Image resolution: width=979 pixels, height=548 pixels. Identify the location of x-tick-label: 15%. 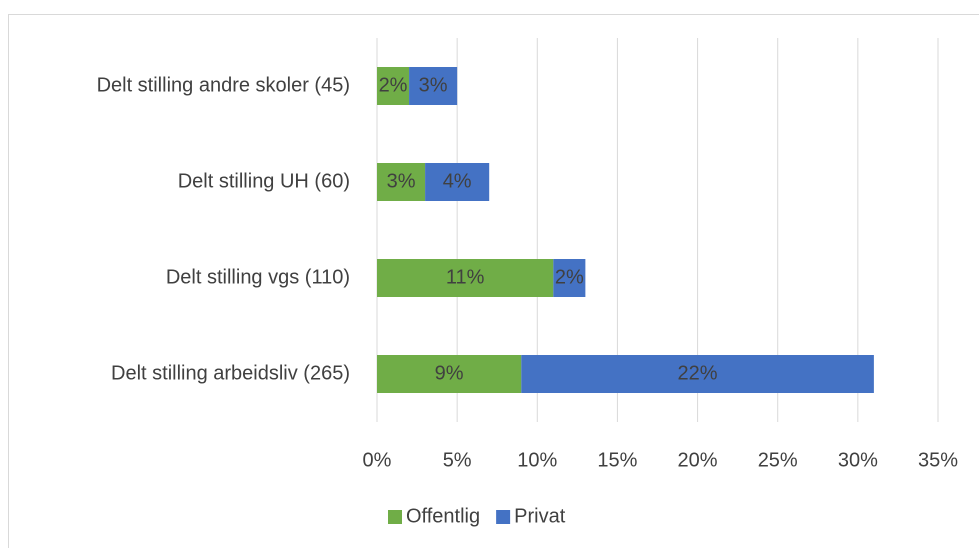
(617, 460).